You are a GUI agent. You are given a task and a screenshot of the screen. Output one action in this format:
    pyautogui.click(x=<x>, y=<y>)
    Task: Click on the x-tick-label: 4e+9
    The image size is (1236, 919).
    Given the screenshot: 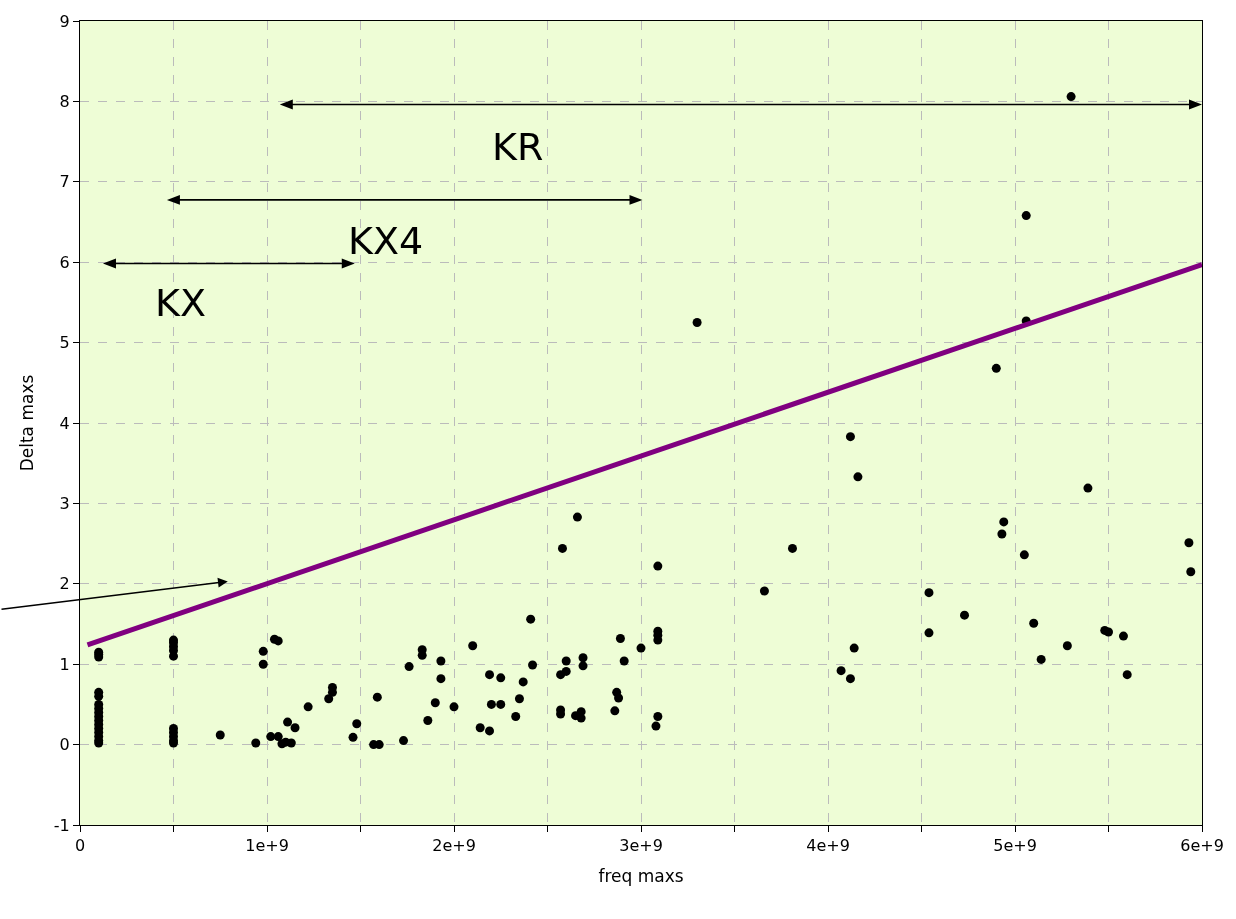 What is the action you would take?
    pyautogui.click(x=828, y=846)
    